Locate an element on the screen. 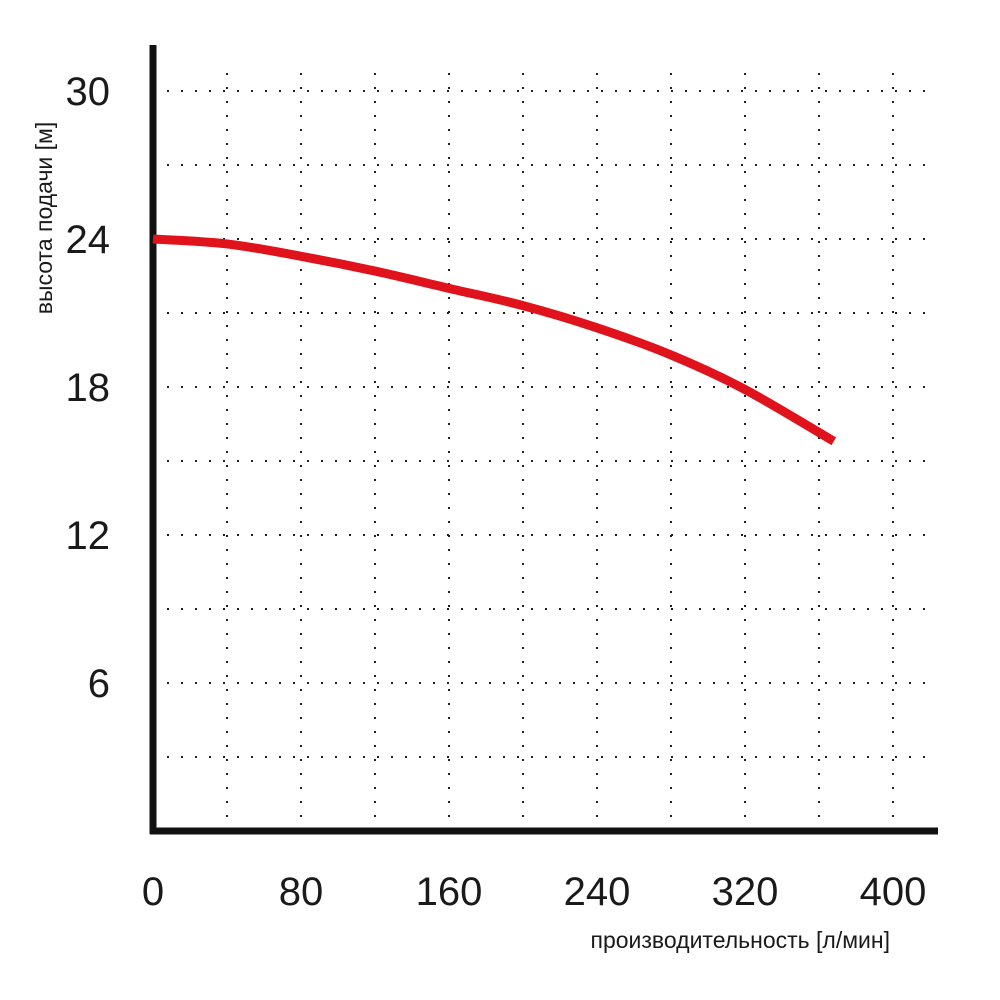  y-tick-label: 18 is located at coordinates (88, 388).